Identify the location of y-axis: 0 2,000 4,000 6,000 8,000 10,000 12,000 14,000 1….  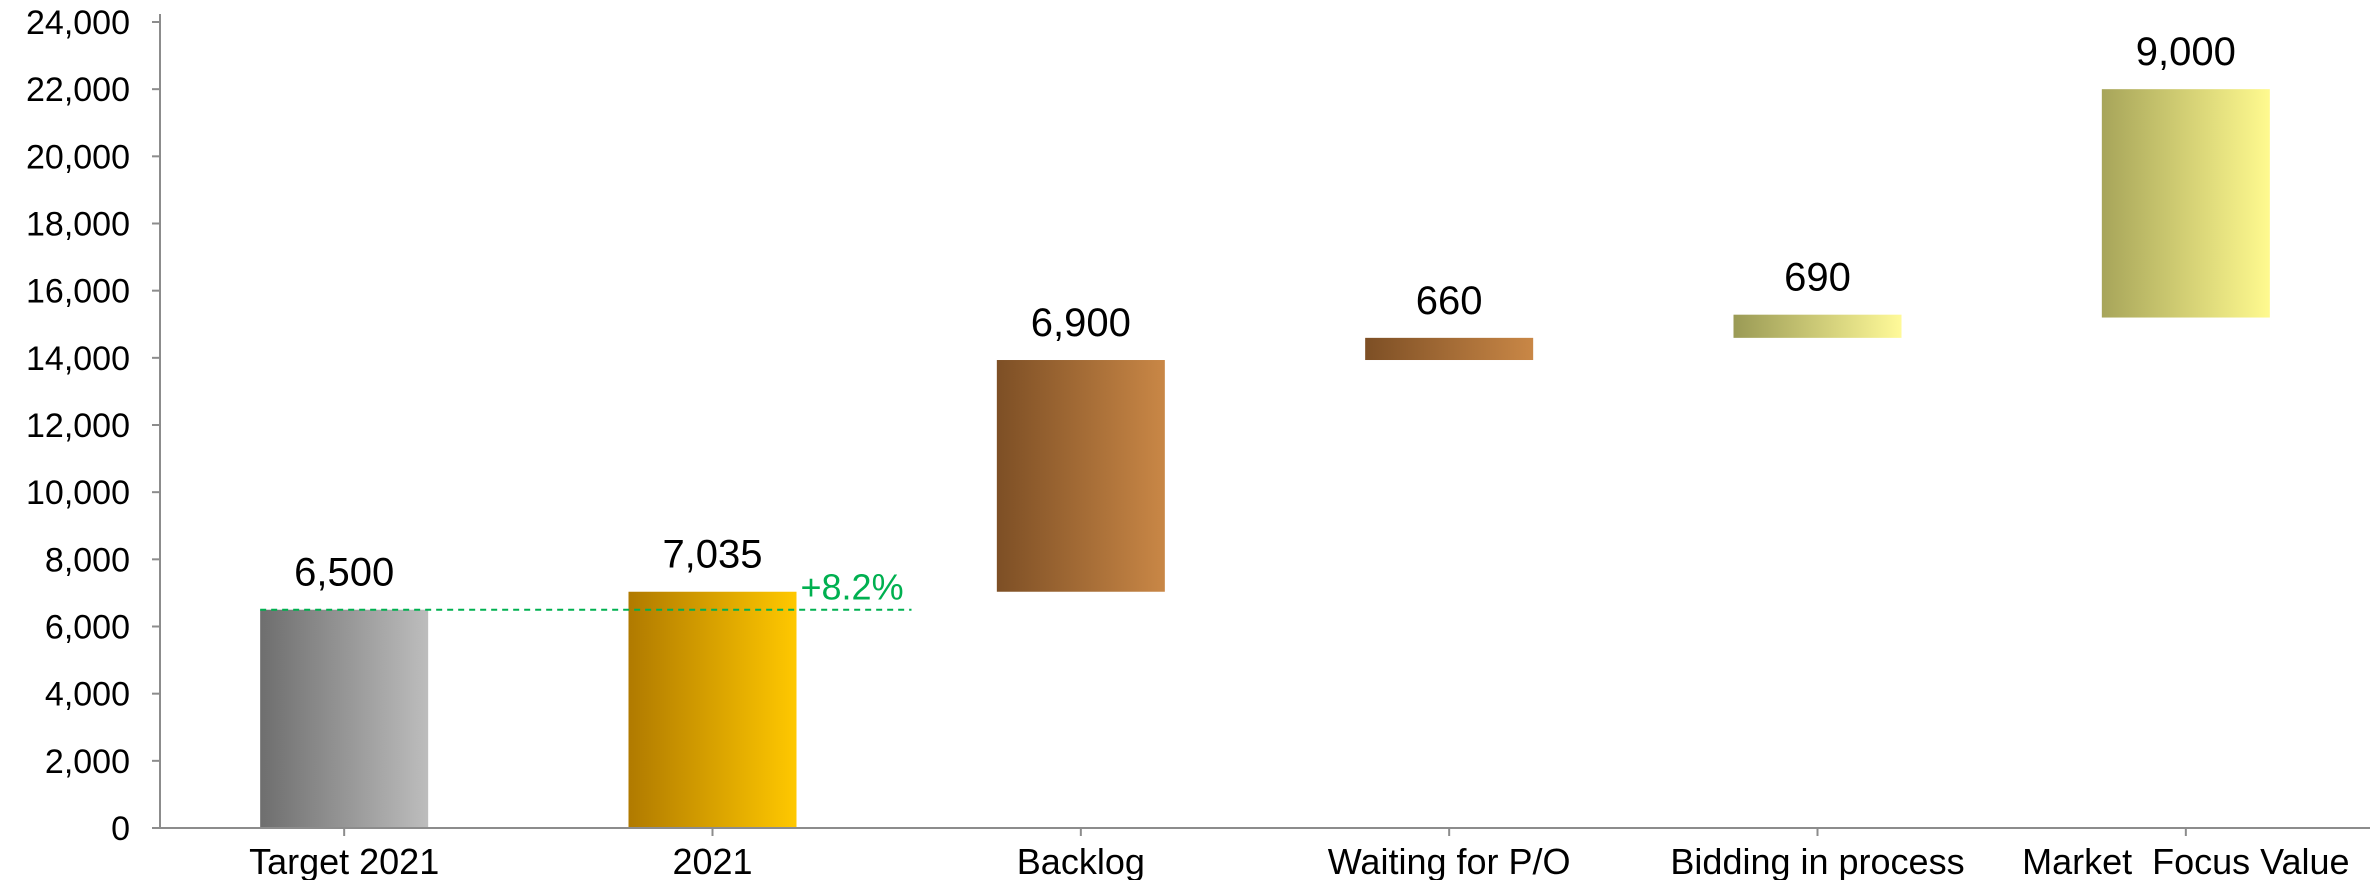
(93, 426).